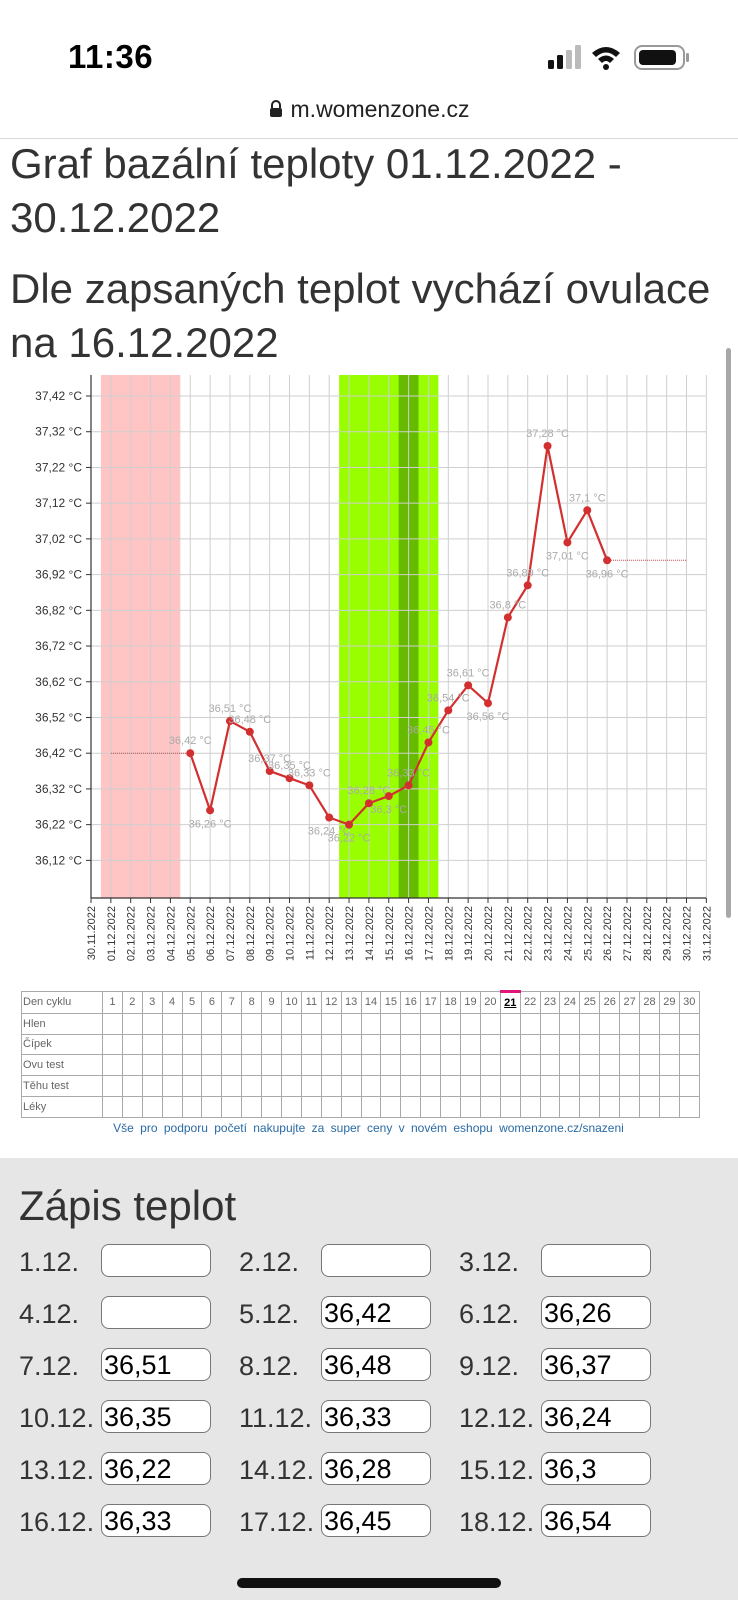 This screenshot has width=738, height=1600. Describe the element at coordinates (376, 1520) in the screenshot. I see `temperature-input: 36,45` at that location.